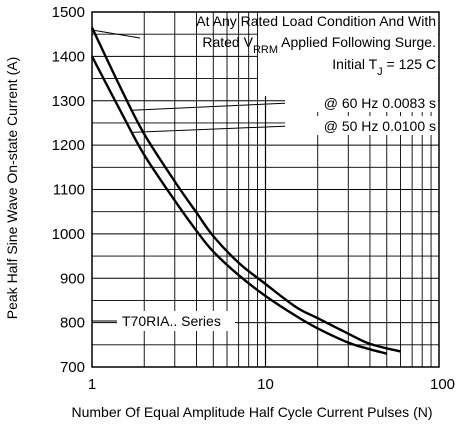  Describe the element at coordinates (171, 321) in the screenshot. I see `series-tag: T70RIA.. Series` at that location.